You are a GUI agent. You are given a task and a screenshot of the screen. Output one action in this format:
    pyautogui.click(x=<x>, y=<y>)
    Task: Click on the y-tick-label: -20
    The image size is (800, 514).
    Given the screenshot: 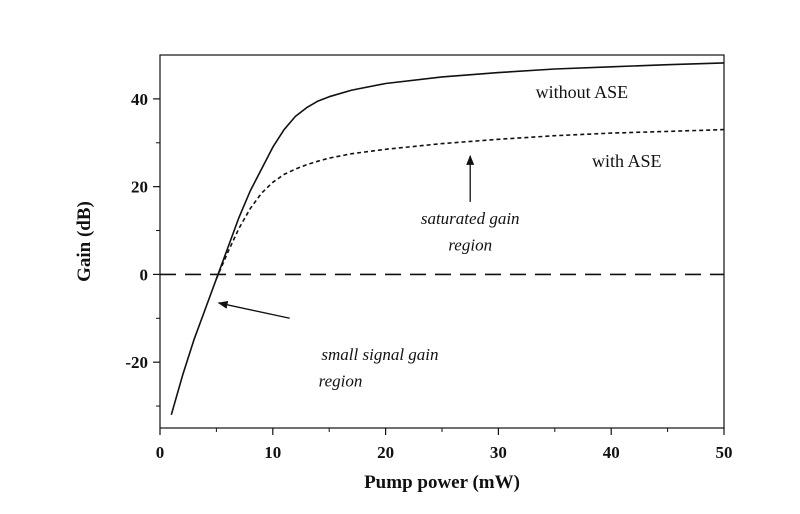 What is the action you would take?
    pyautogui.click(x=136, y=362)
    